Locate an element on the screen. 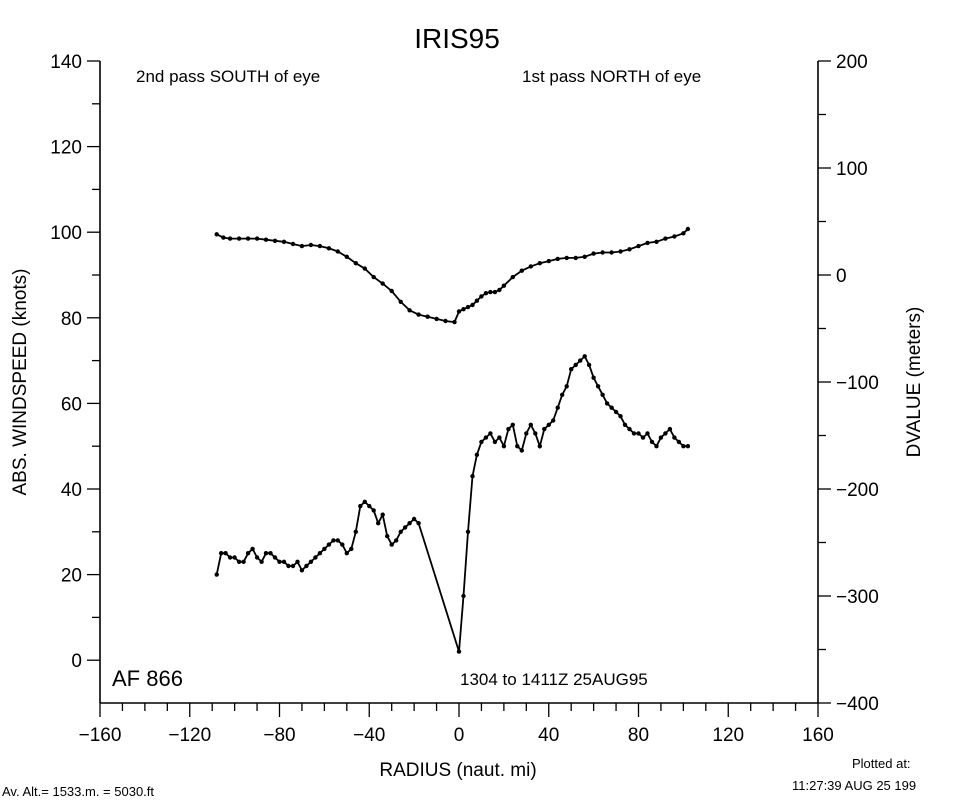 Image resolution: width=970 pixels, height=805 pixels. y-tick-label: 140 is located at coordinates (66, 62).